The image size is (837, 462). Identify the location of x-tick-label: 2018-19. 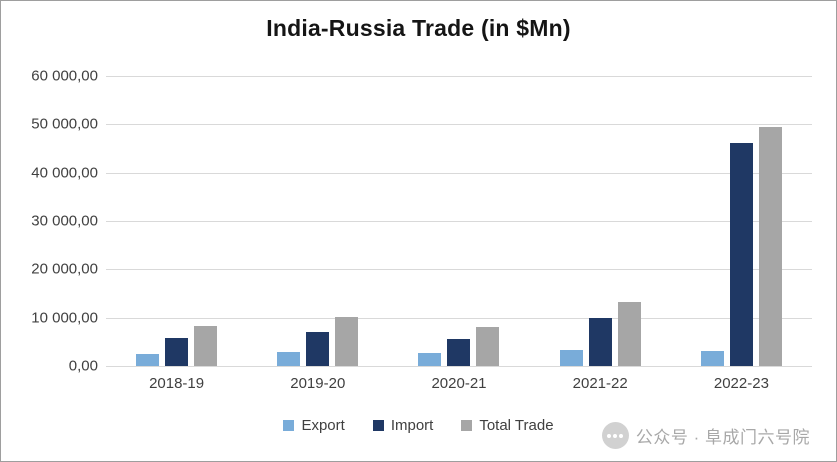
(177, 383).